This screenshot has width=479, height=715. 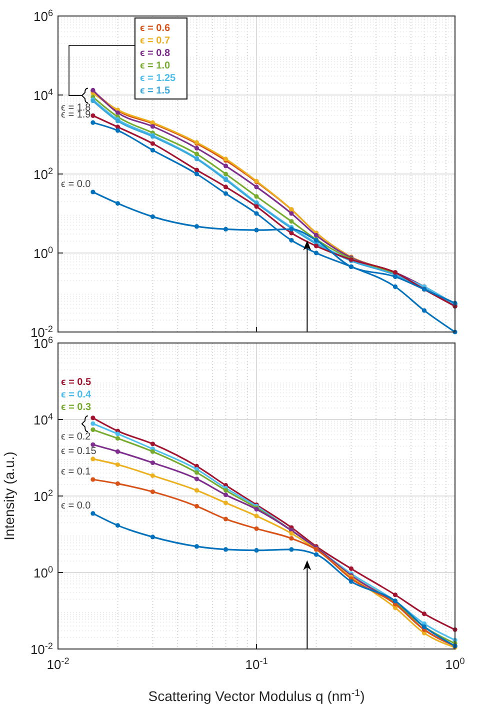 What do you see at coordinates (155, 66) in the screenshot?
I see `text: ϵ = 1.0` at bounding box center [155, 66].